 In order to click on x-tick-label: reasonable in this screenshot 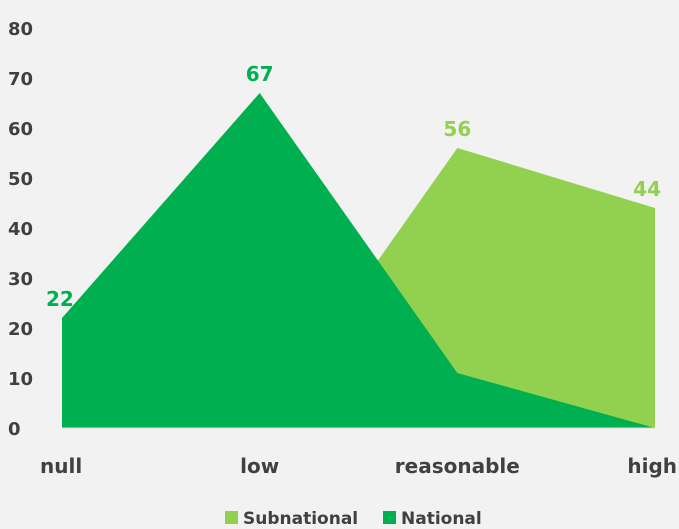, I will do `click(457, 466)`.